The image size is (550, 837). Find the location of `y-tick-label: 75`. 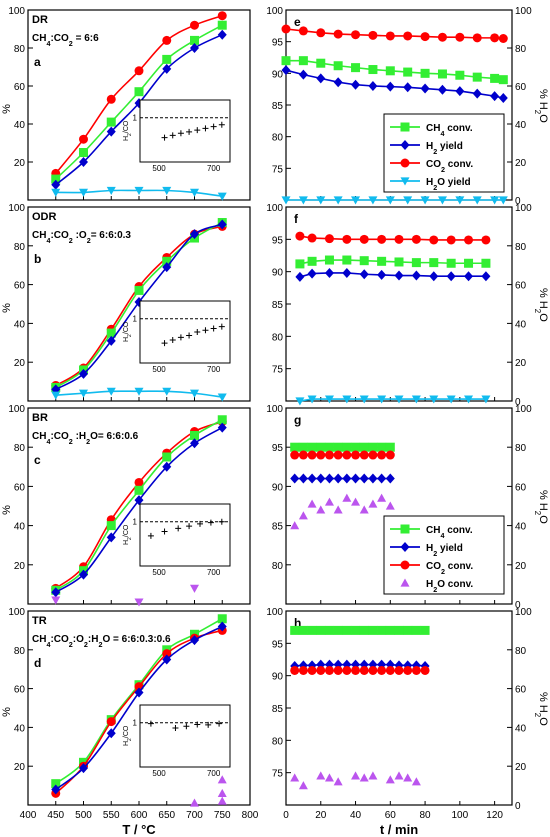

y-tick-label: 75 is located at coordinates (278, 169).